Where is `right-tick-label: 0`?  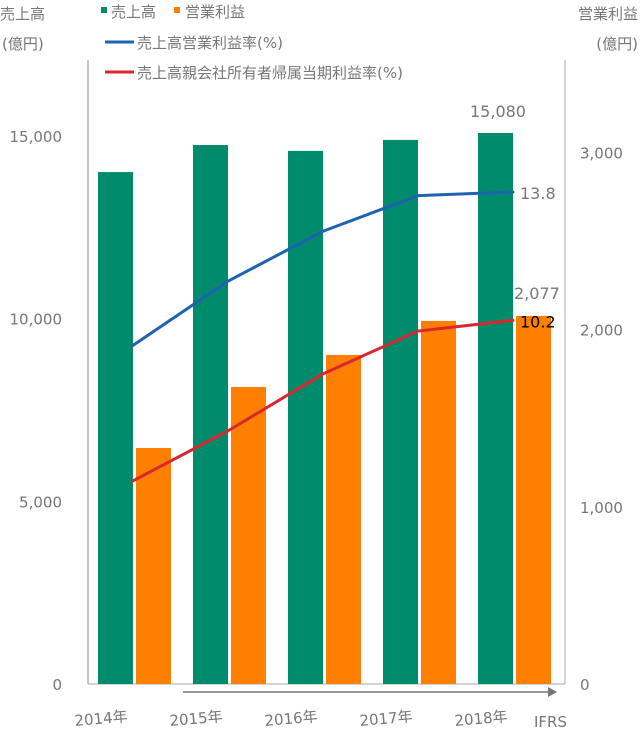
right-tick-label: 0 is located at coordinates (585, 685).